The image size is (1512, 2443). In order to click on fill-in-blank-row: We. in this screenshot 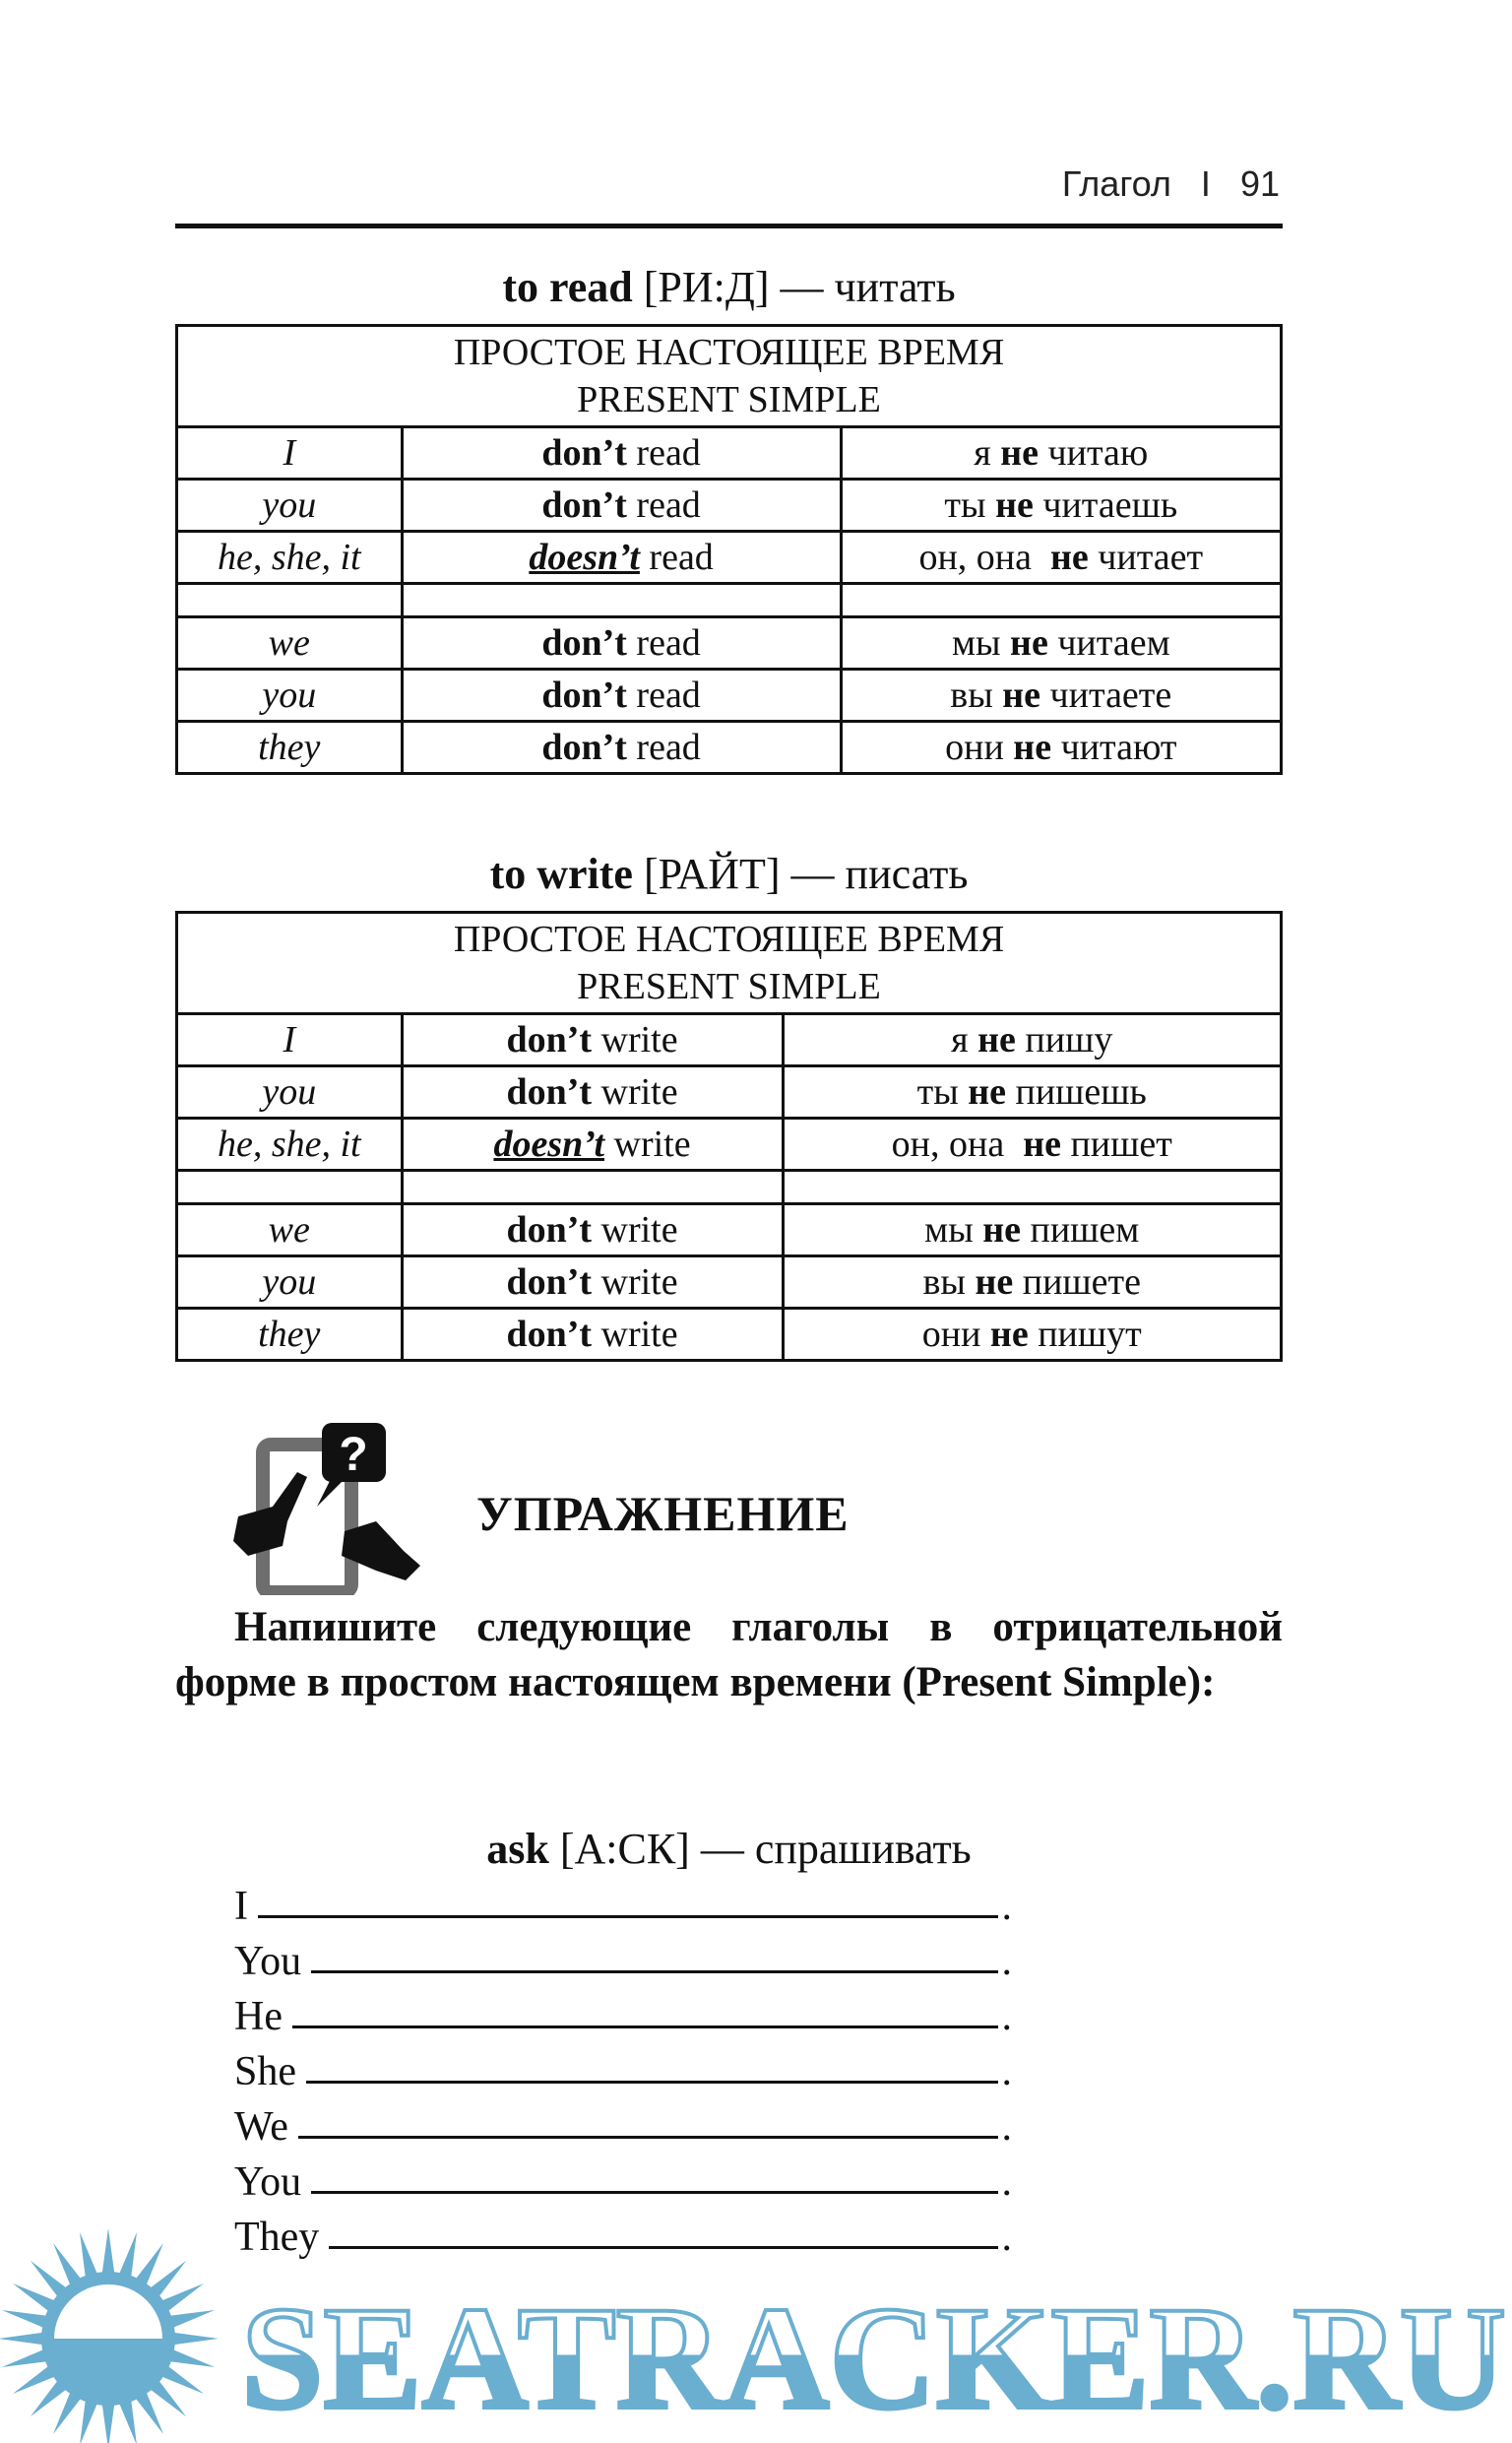, I will do `click(623, 2123)`.